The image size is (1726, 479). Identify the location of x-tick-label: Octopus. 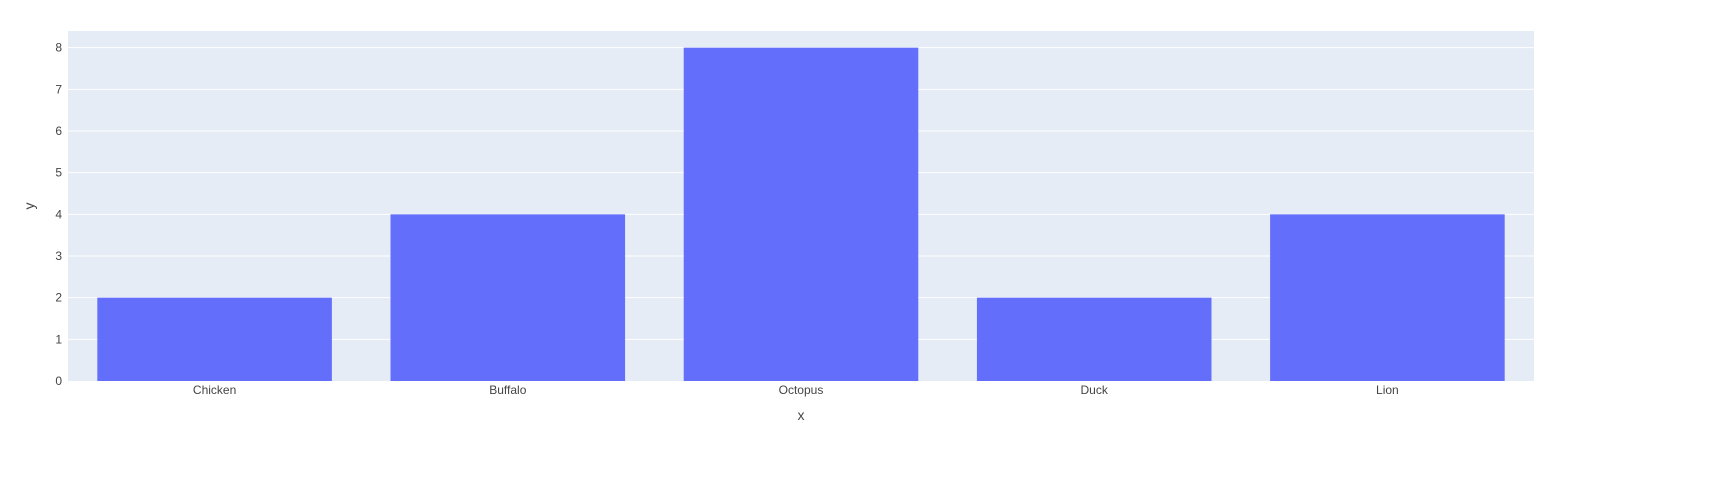
(801, 390).